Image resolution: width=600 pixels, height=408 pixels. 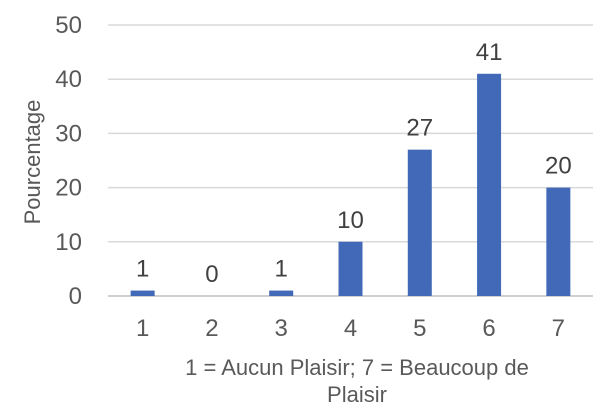 I want to click on x-tick-label: 1, so click(x=142, y=328).